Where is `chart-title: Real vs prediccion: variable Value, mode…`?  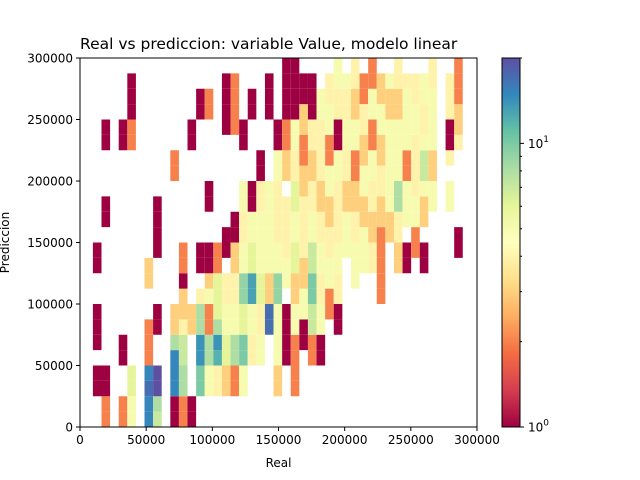 chart-title: Real vs prediccion: variable Value, mode… is located at coordinates (269, 44).